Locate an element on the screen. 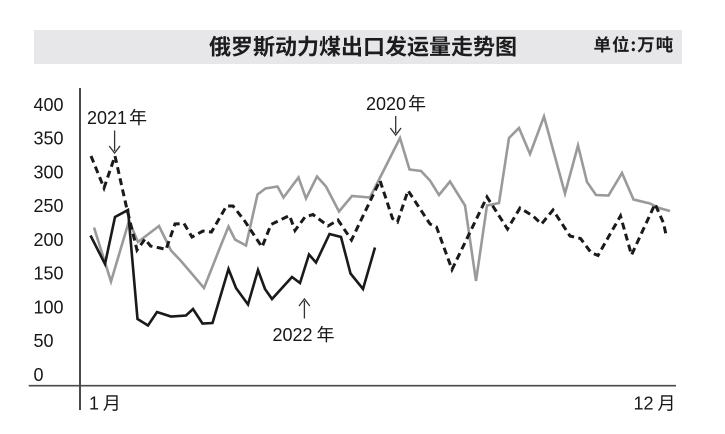 This screenshot has height=434, width=725. svg-text: 350 is located at coordinates (49, 139).